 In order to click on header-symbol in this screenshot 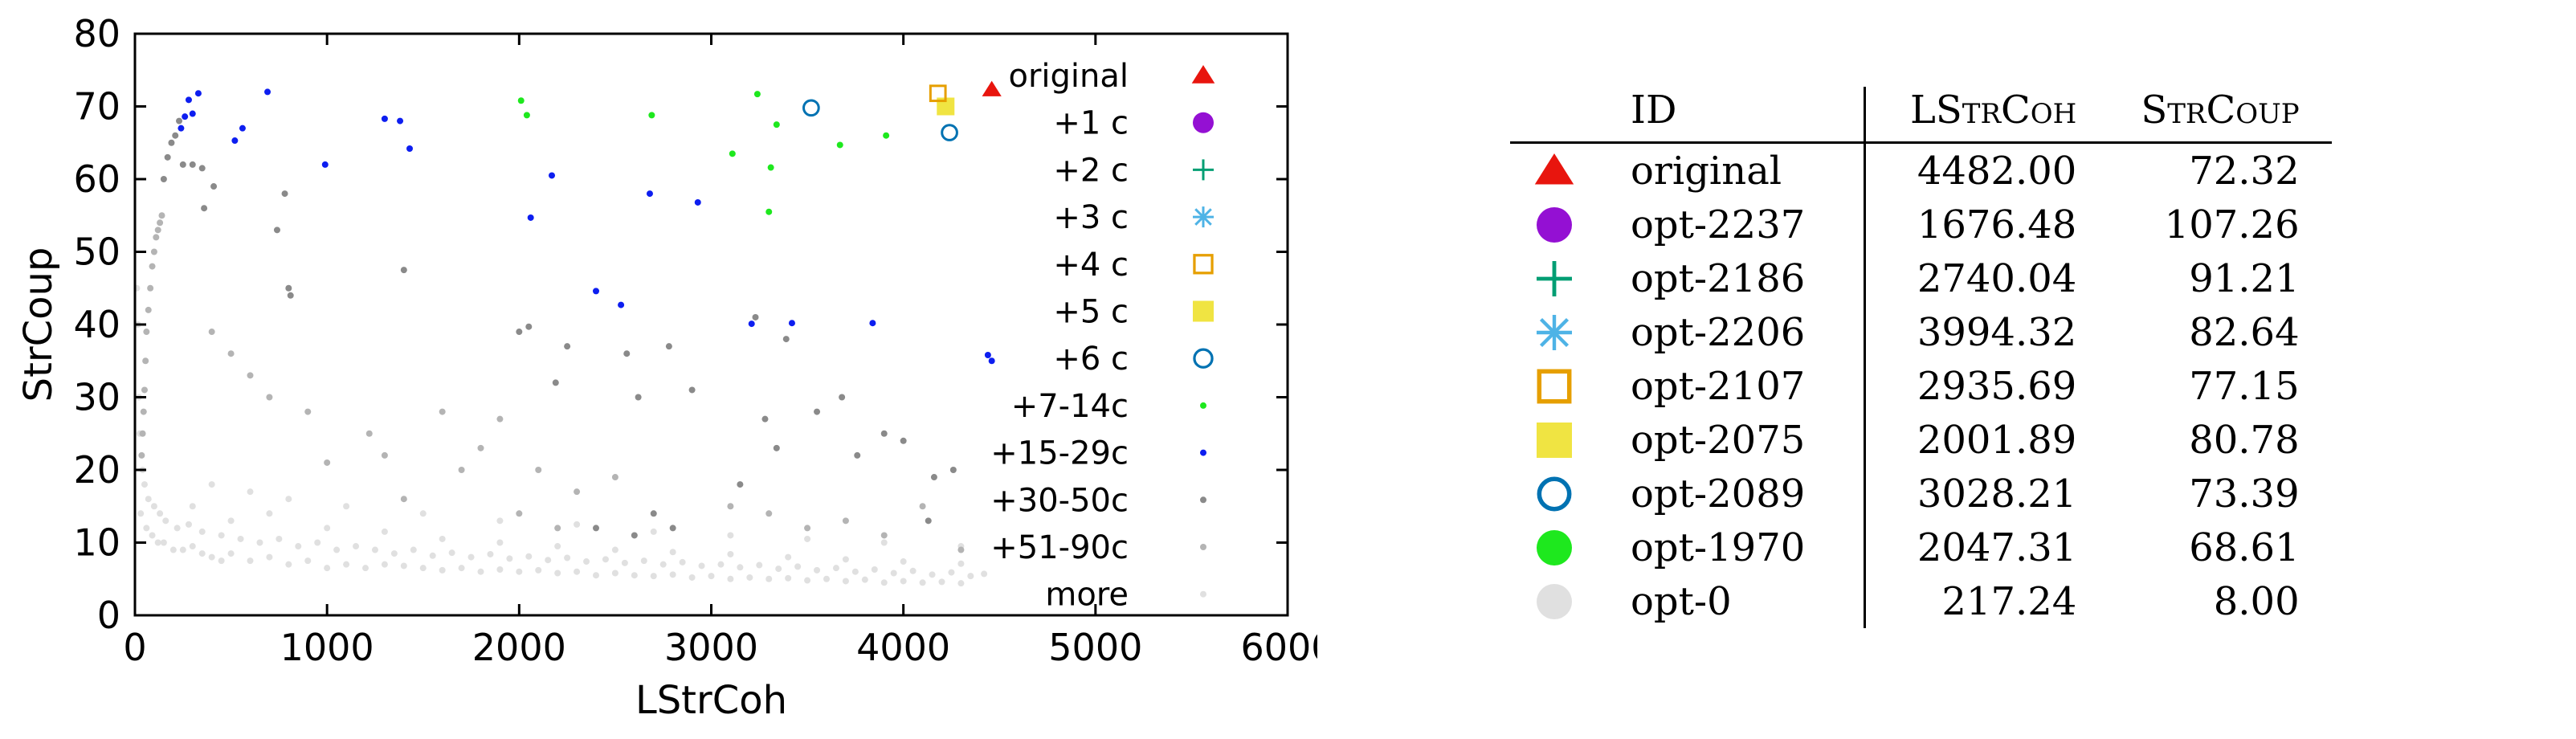, I will do `click(1554, 115)`.